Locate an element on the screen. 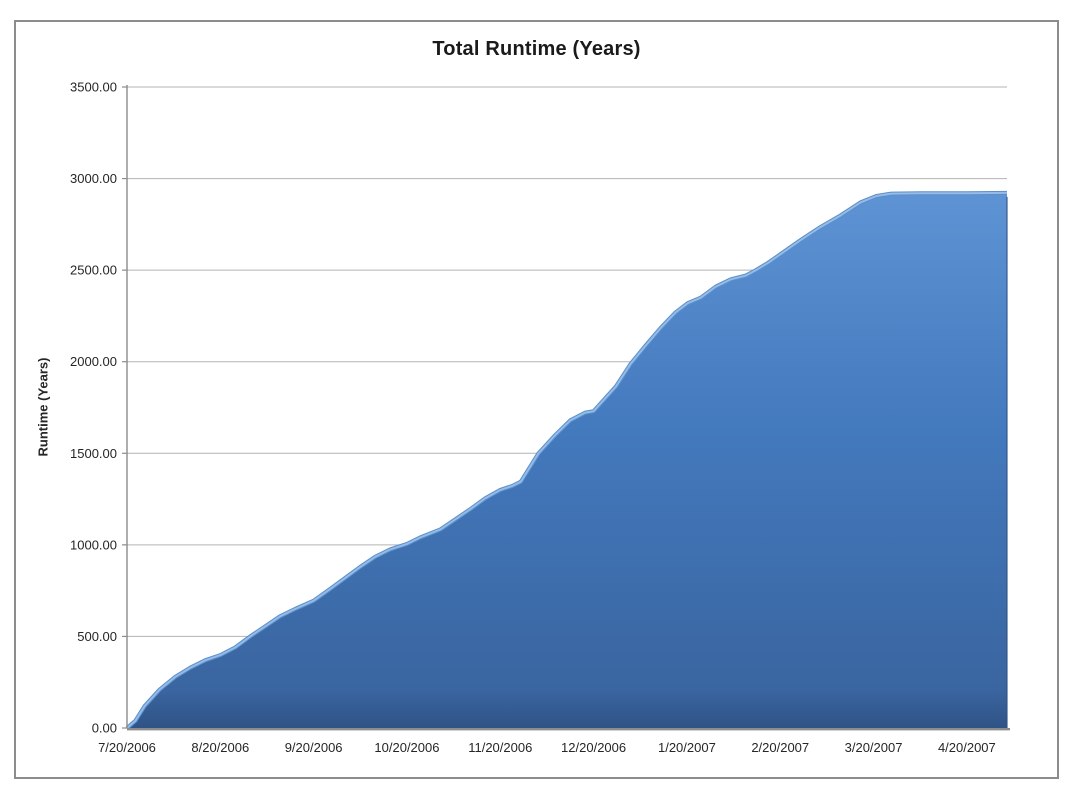  x-tick-label: 2/20/2007 is located at coordinates (780, 747).